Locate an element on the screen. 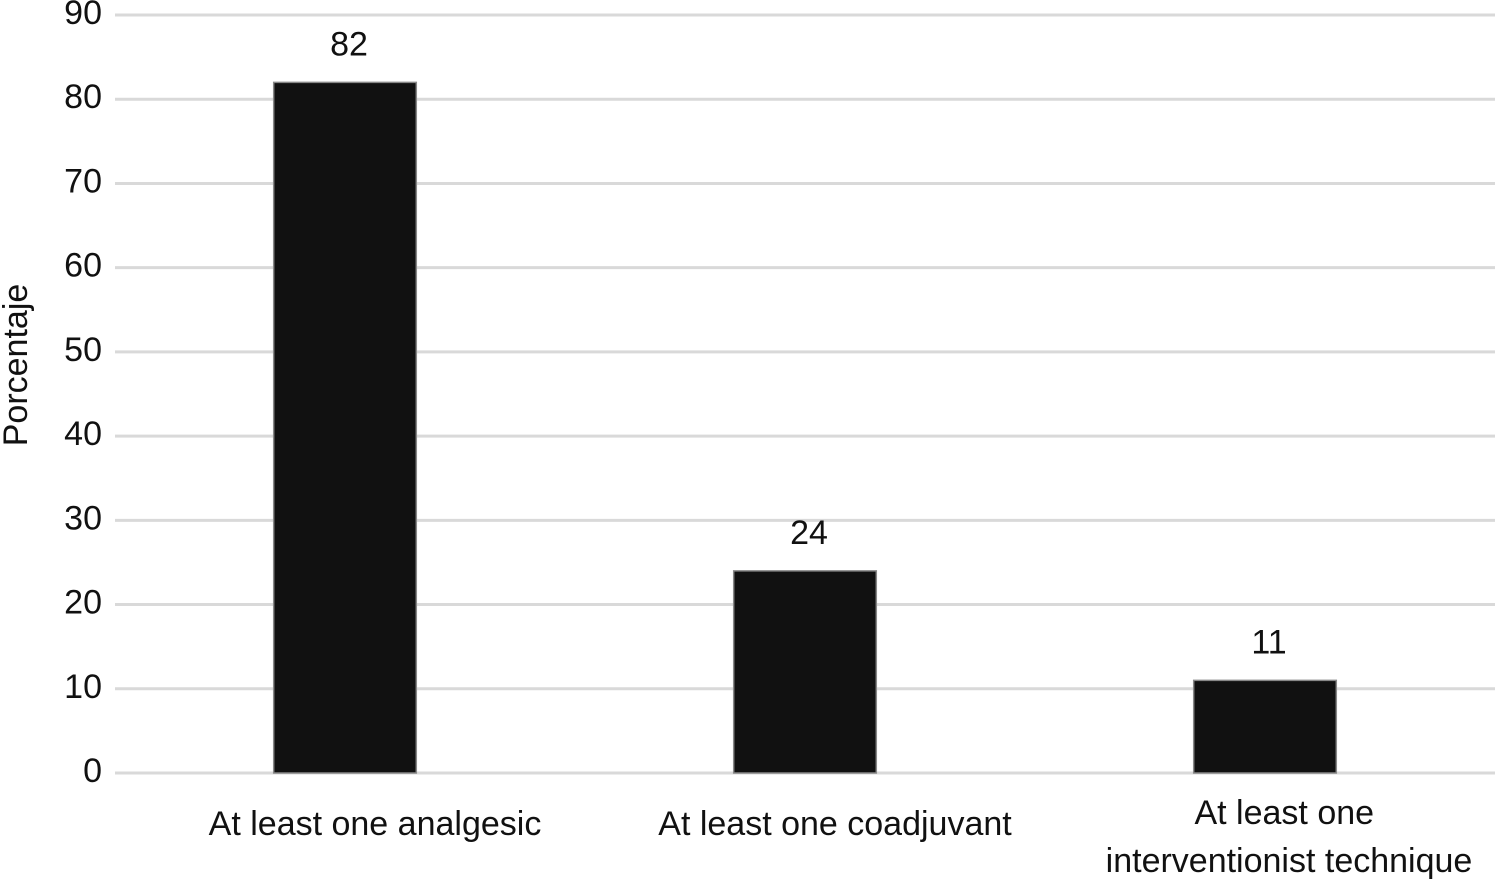  y-tick-label: 50 is located at coordinates (83, 350).